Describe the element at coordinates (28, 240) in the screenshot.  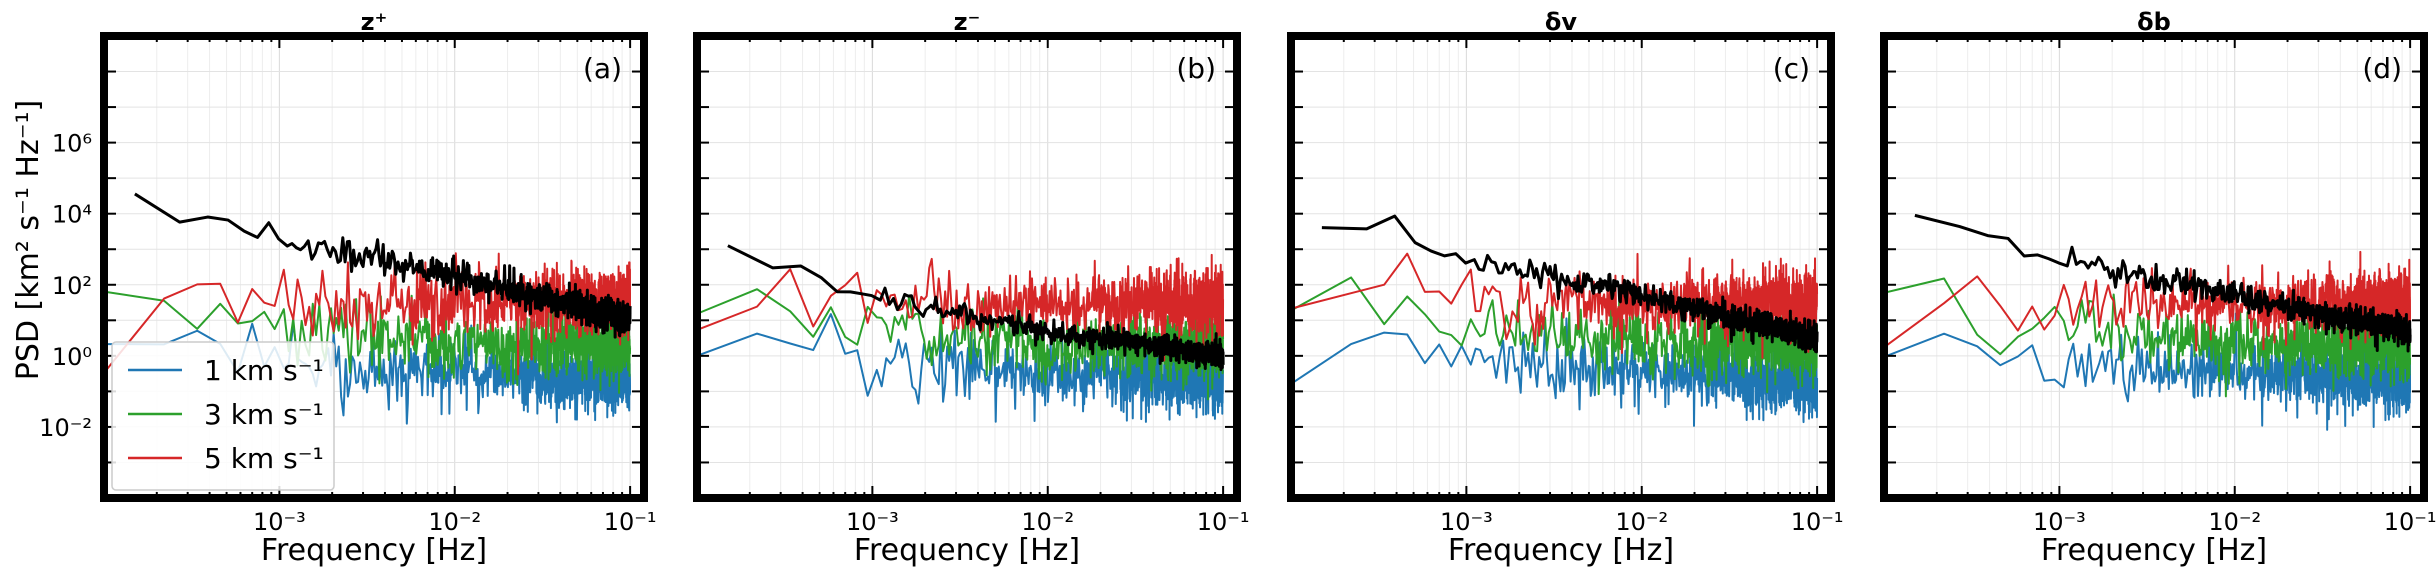
I see `y-axis-label: PSD [km² s⁻¹ Hz⁻¹]` at that location.